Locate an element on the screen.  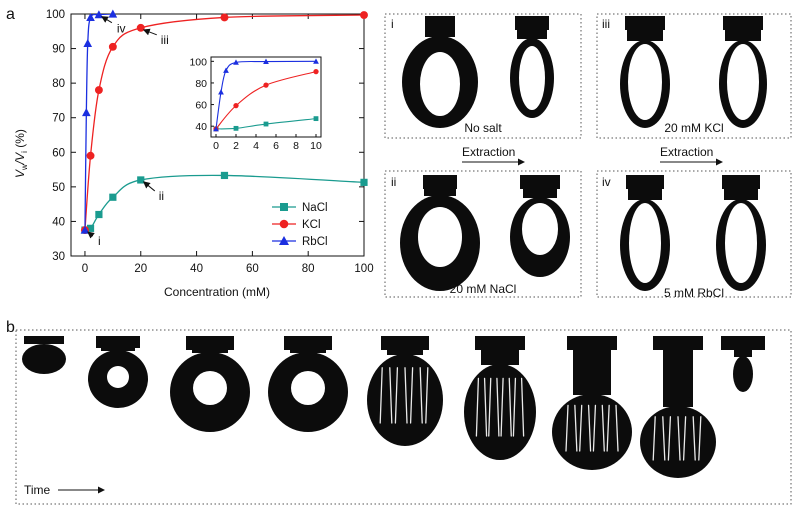
y-tick-label: 40 is located at coordinates (58, 222).